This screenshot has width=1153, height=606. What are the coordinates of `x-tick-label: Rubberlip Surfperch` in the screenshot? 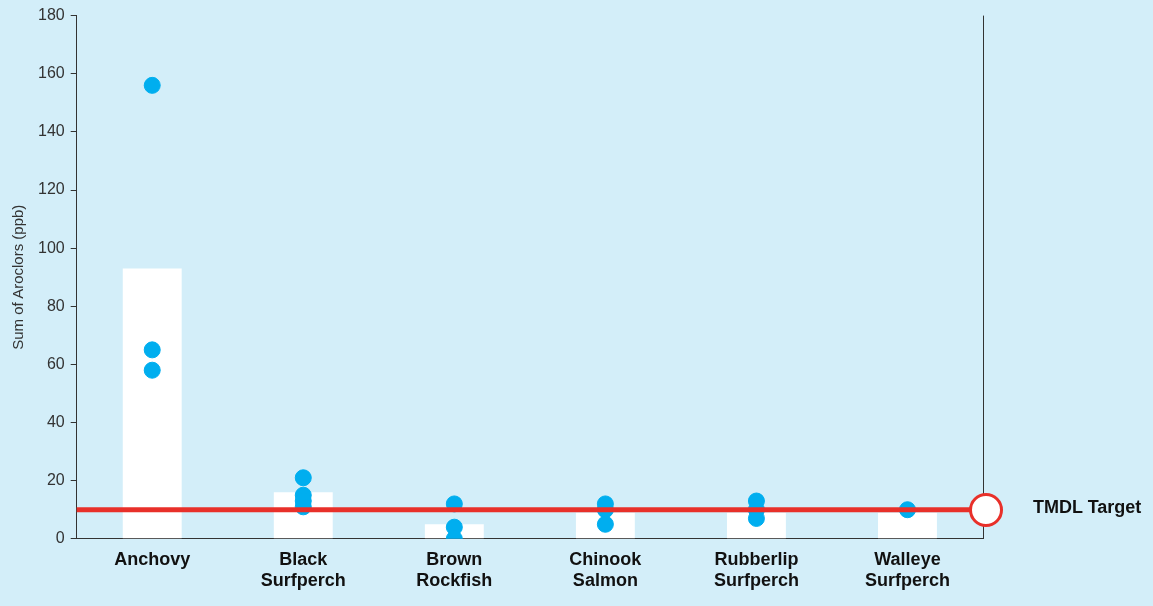 It's located at (756, 569).